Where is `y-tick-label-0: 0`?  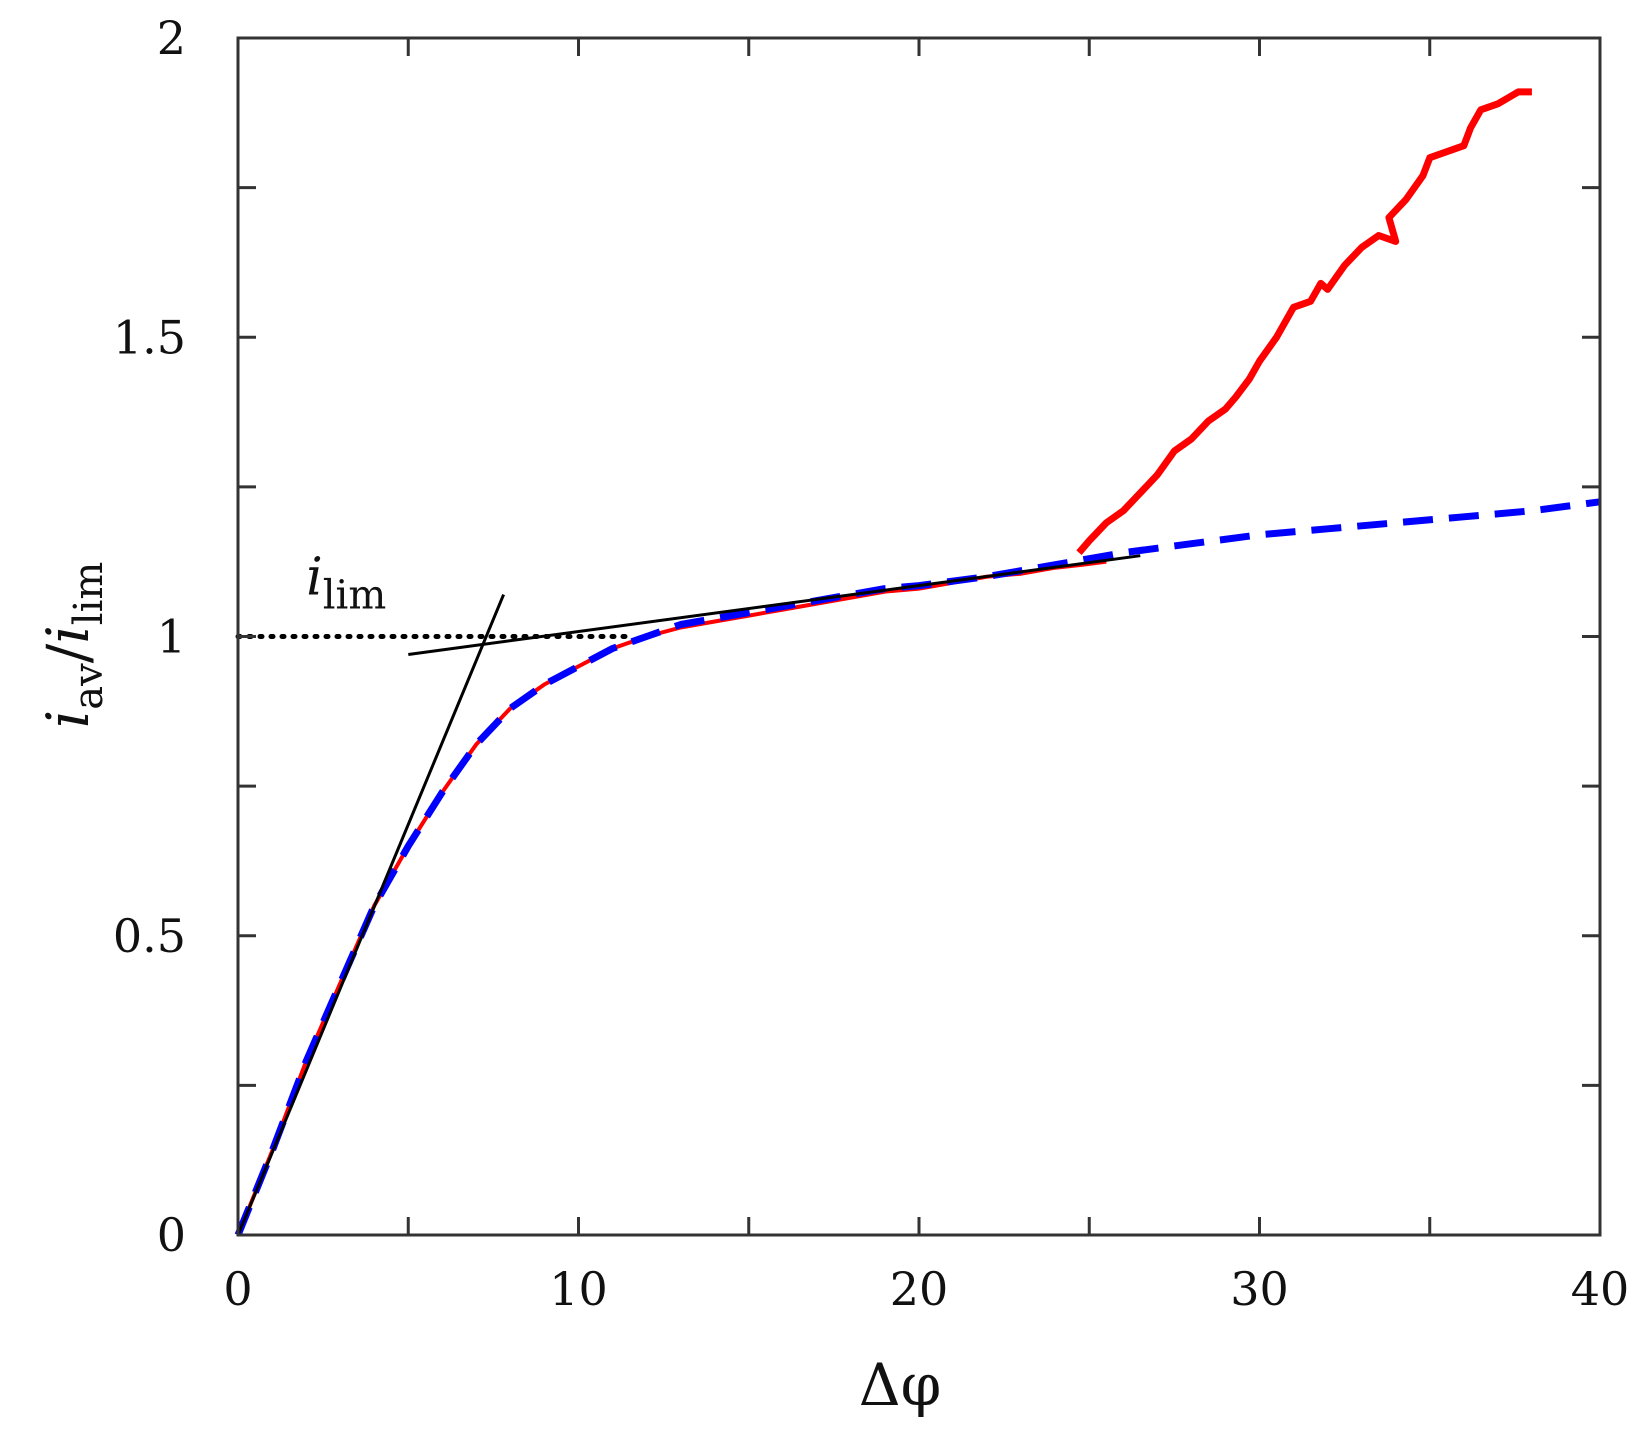 y-tick-label-0: 0 is located at coordinates (171, 1235).